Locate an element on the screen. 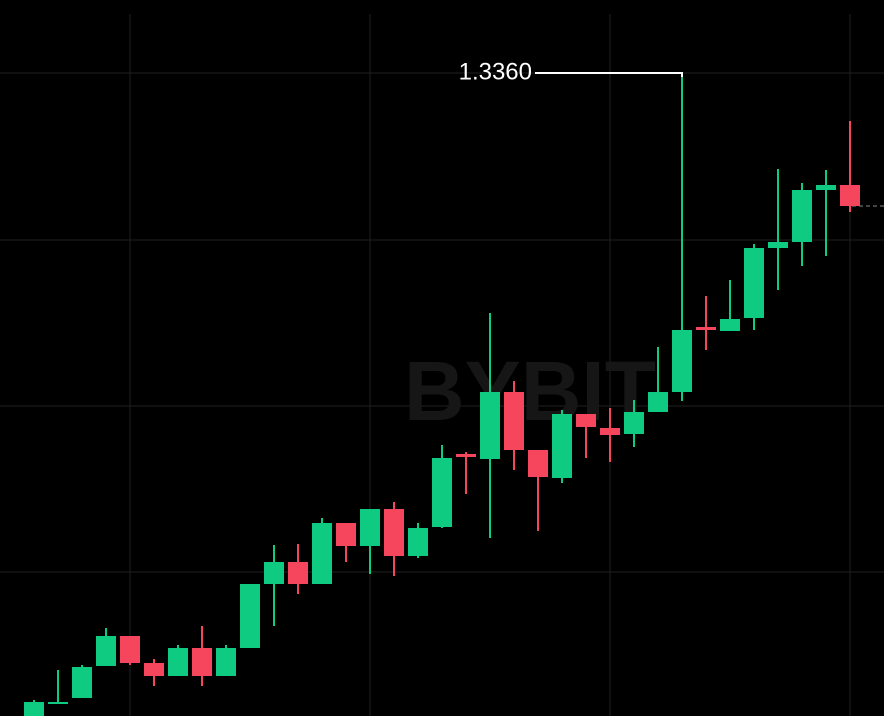  annotation-label: 1.3360 is located at coordinates (495, 71).